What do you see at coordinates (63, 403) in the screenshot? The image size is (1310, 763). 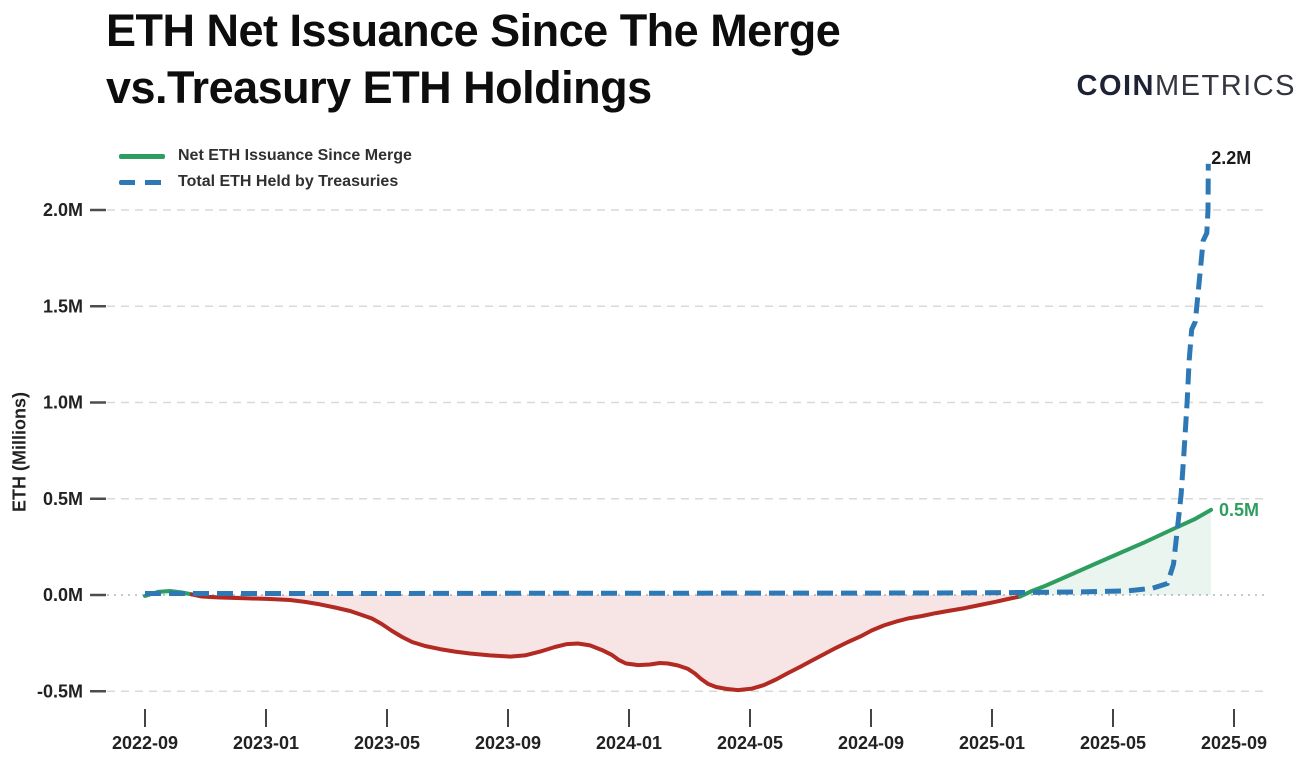 I see `y-tick-label: 1.0M` at bounding box center [63, 403].